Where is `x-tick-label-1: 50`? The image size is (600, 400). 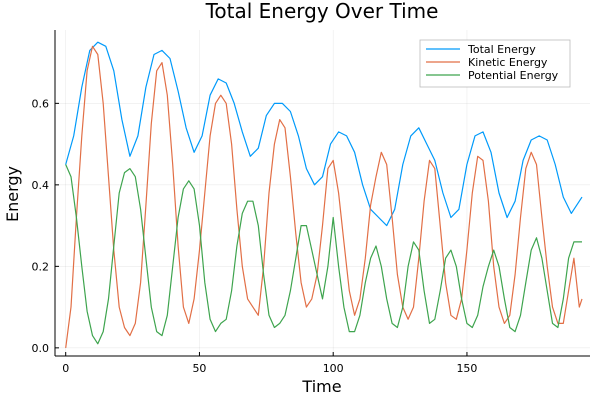
x-tick-label-1: 50 is located at coordinates (199, 368).